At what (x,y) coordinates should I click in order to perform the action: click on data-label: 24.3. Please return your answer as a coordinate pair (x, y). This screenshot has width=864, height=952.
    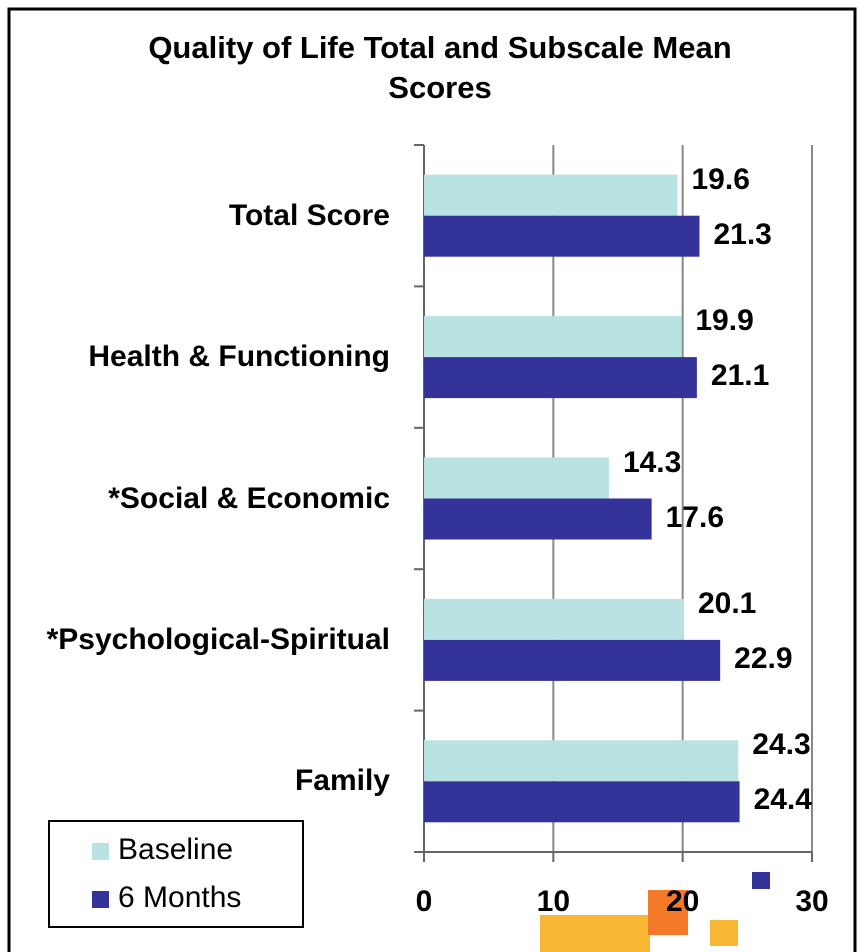
    Looking at the image, I should click on (781, 745).